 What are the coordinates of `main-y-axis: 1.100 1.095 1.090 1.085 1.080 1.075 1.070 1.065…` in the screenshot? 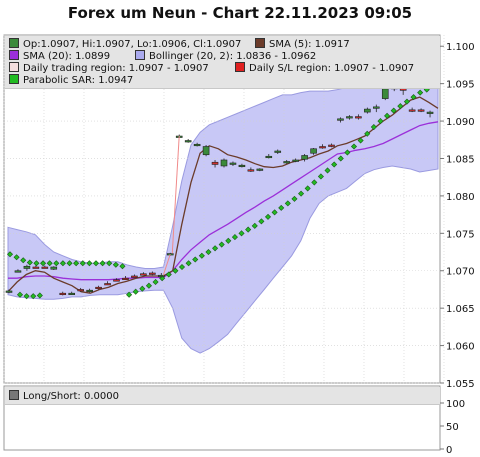 It's located at (457, 216).